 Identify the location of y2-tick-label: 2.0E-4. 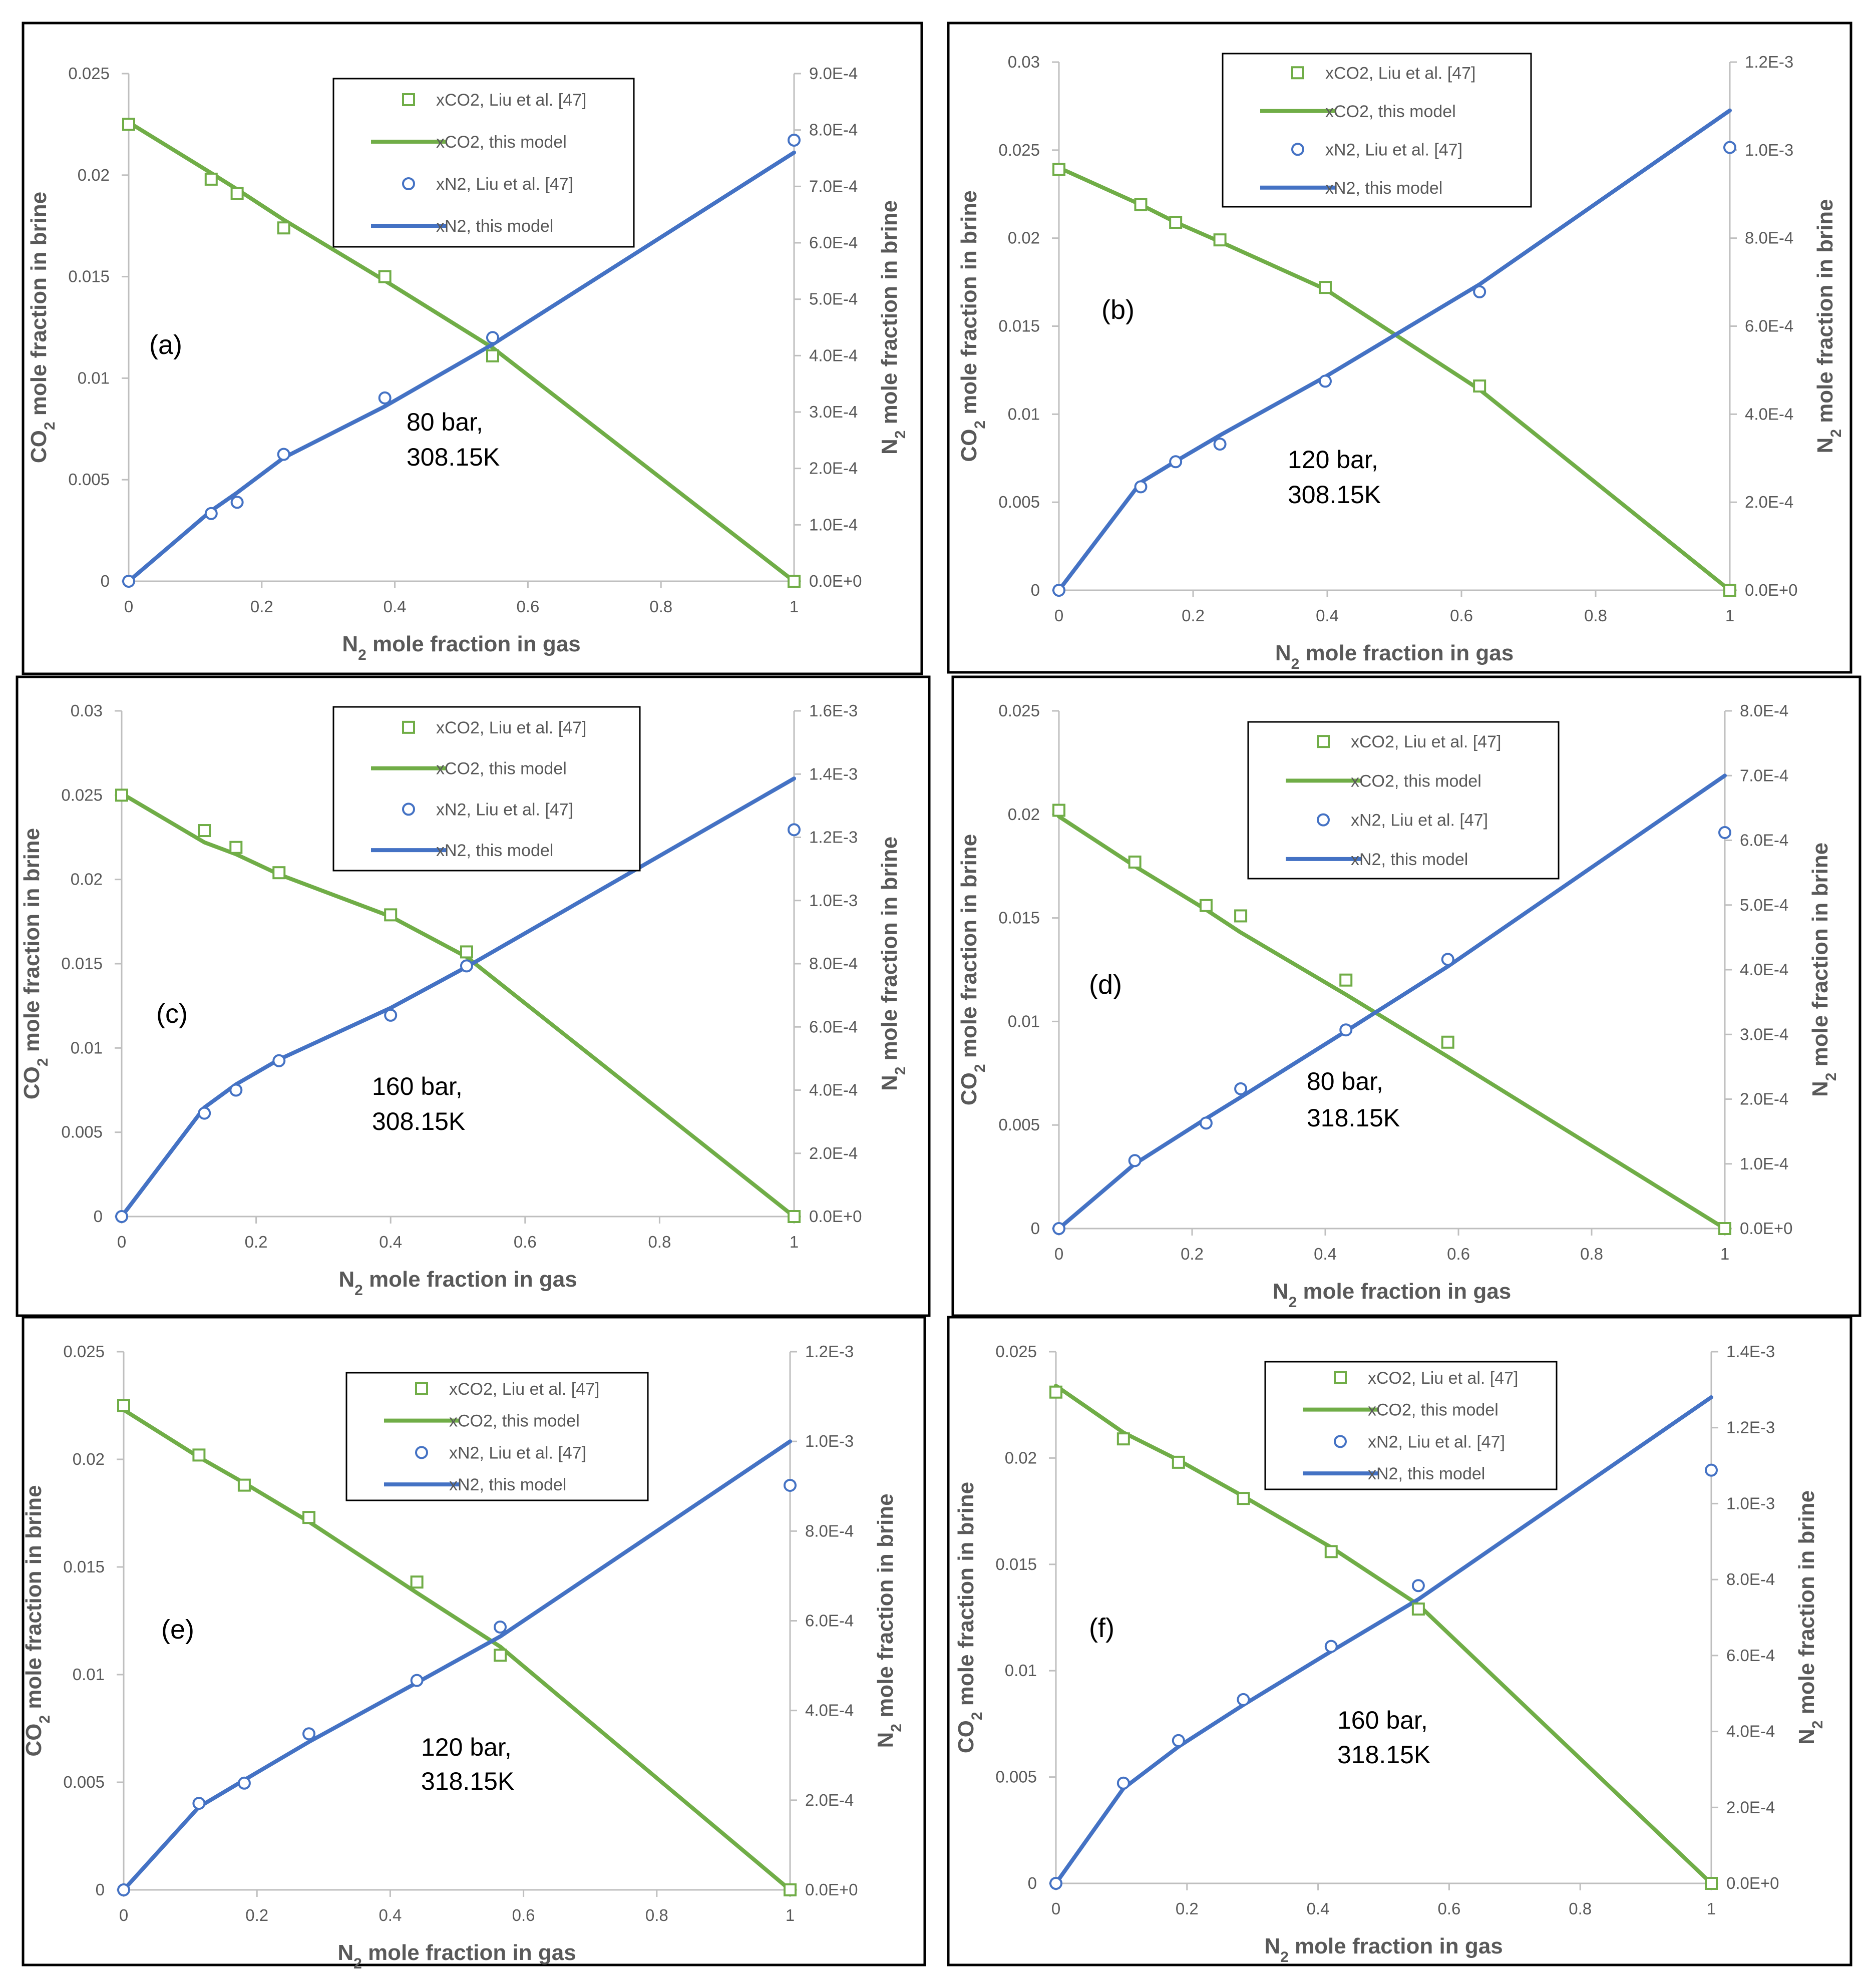
(1769, 502).